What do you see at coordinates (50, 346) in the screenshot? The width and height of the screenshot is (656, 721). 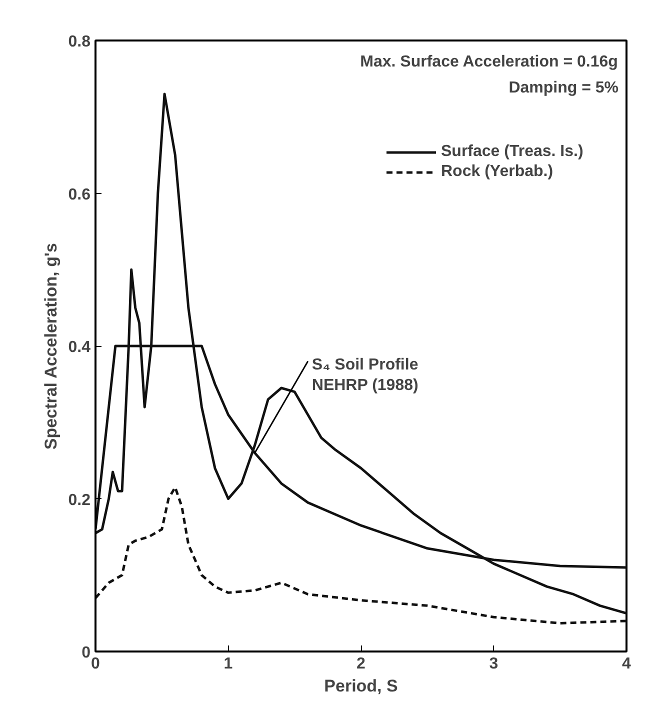 I see `y-axis-title: Spectral Acceleration, g's` at bounding box center [50, 346].